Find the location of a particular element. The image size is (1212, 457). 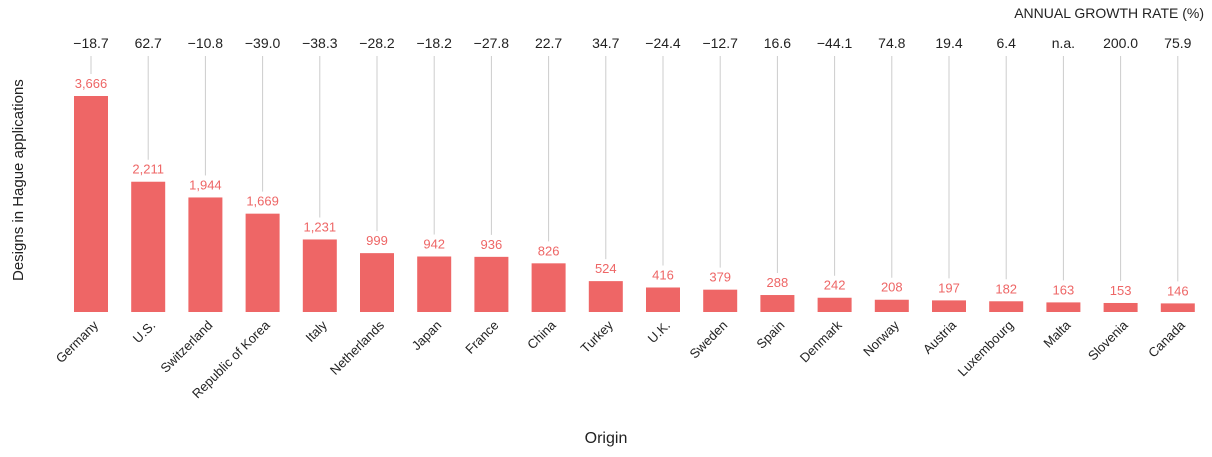

x-tick-label: Denmark is located at coordinates (821, 341).